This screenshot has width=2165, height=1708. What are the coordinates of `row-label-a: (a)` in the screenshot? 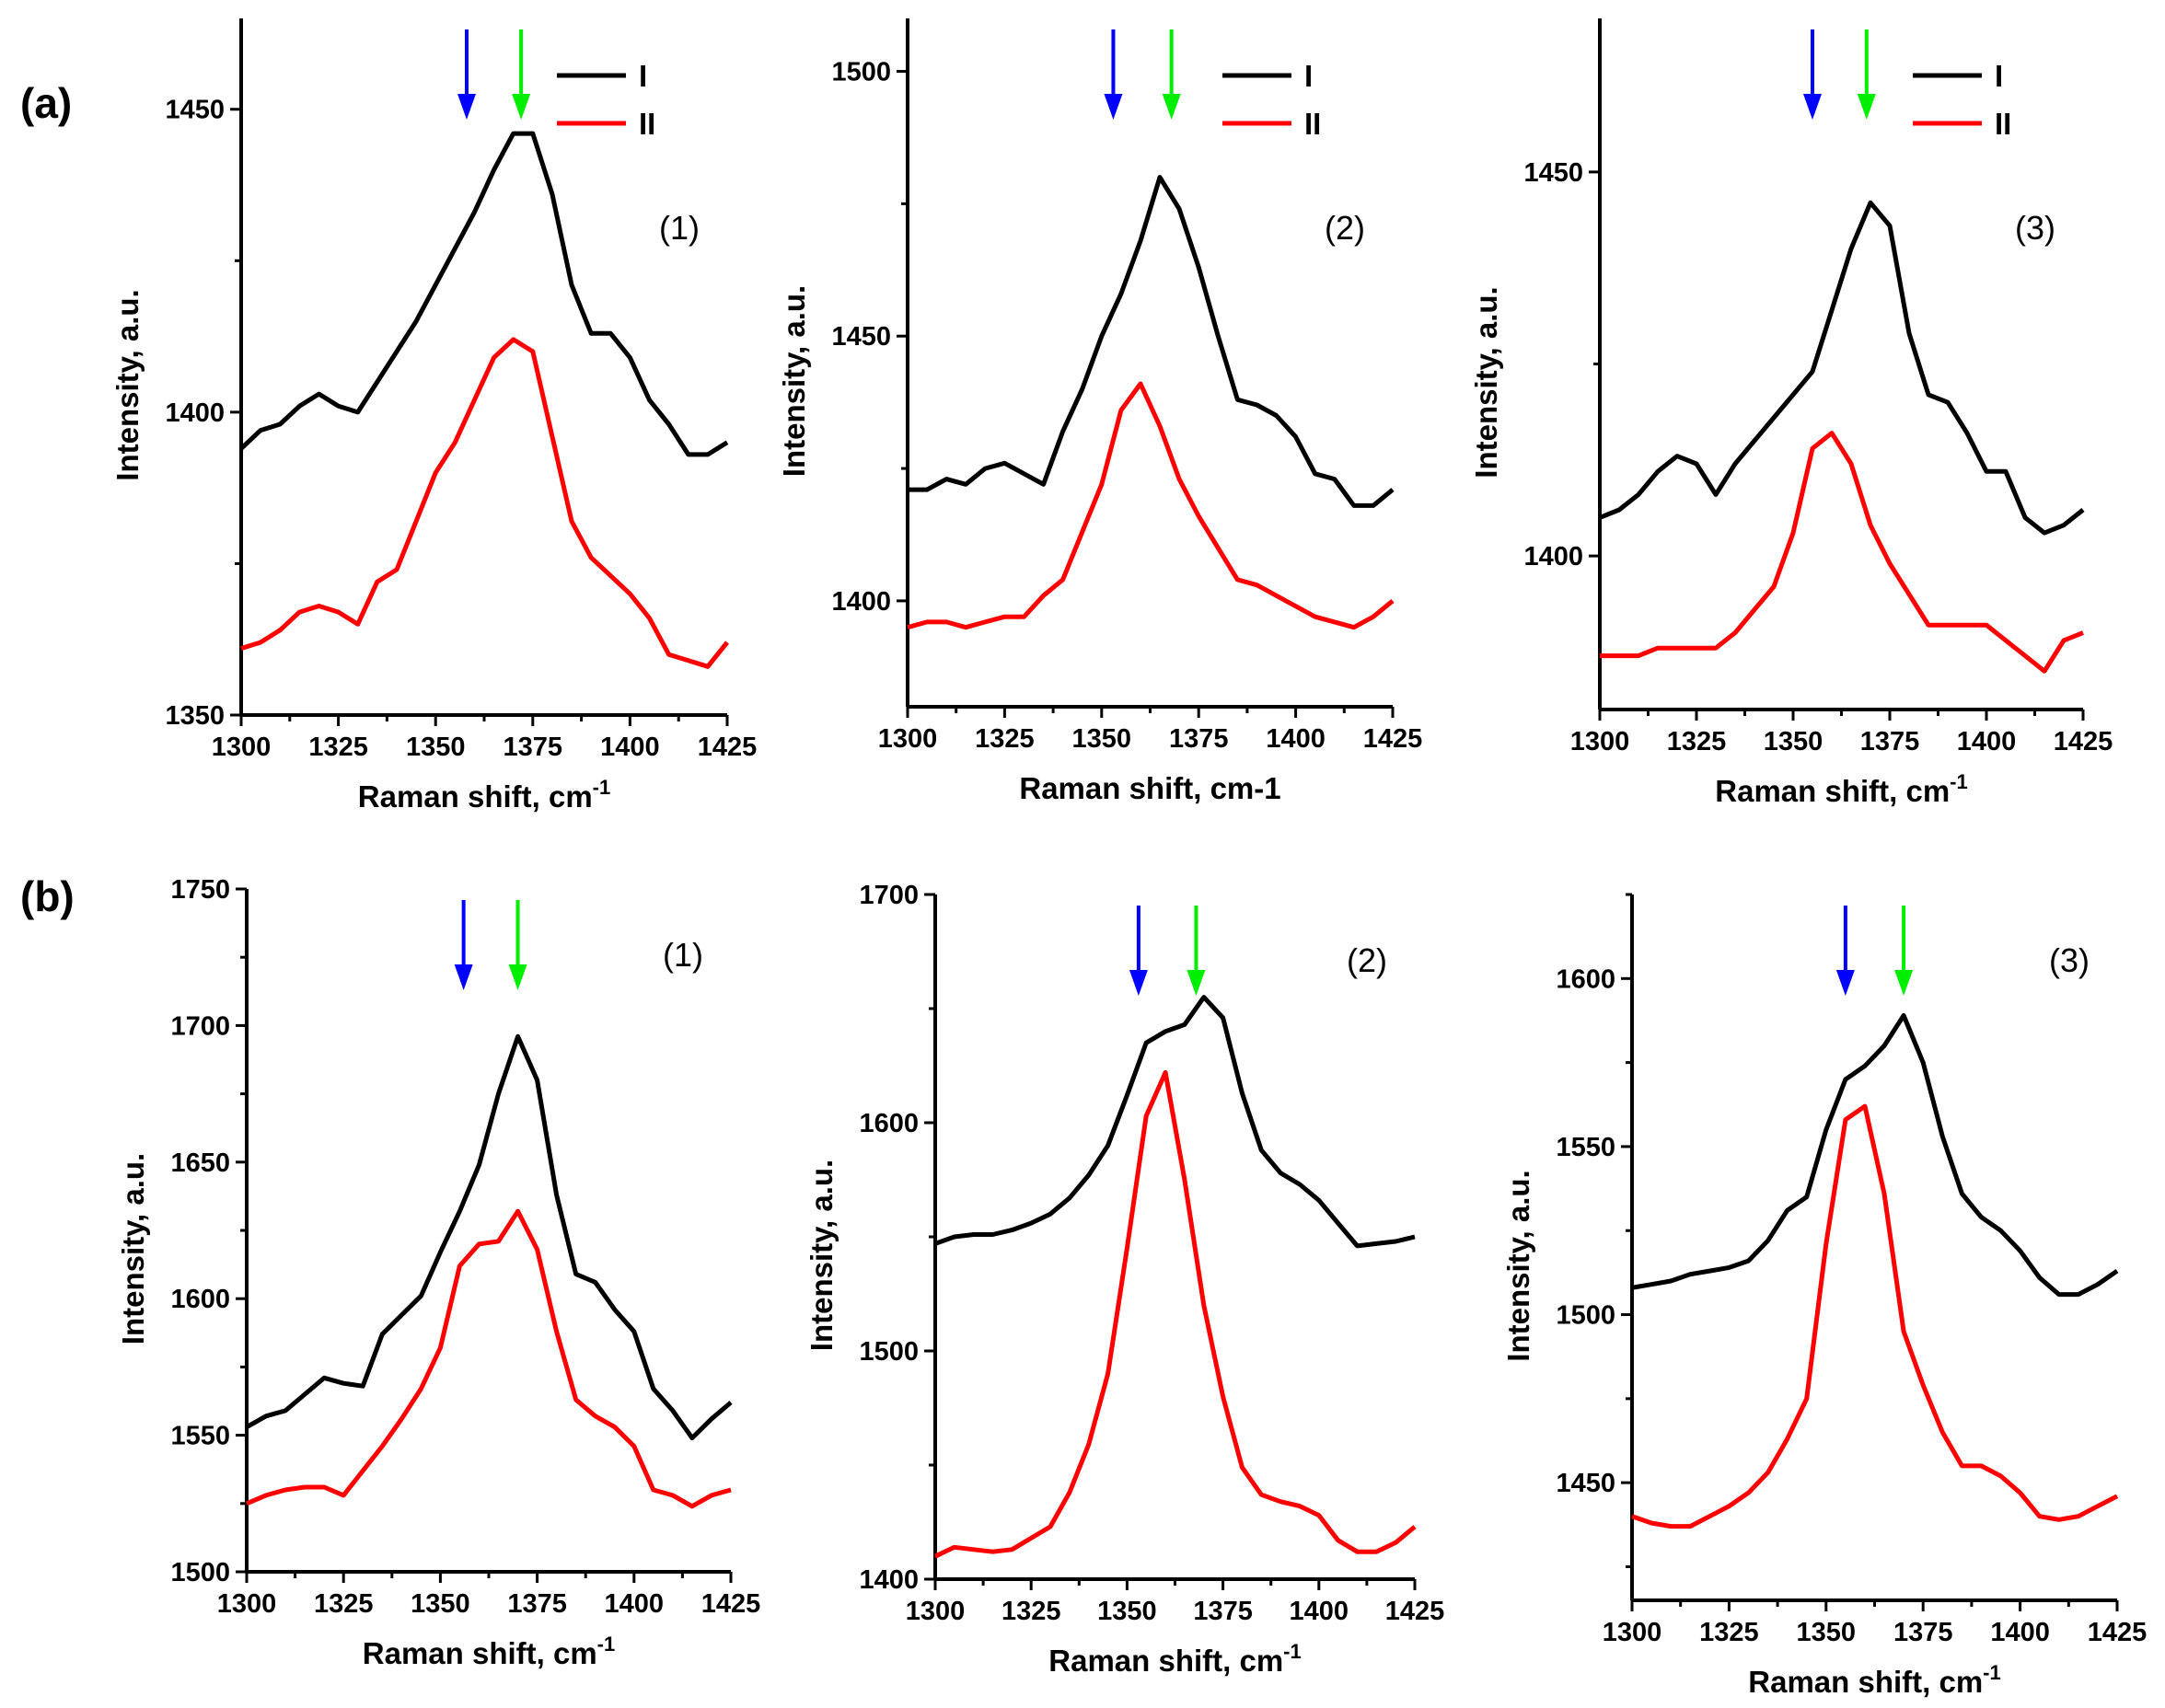 It's located at (46, 103).